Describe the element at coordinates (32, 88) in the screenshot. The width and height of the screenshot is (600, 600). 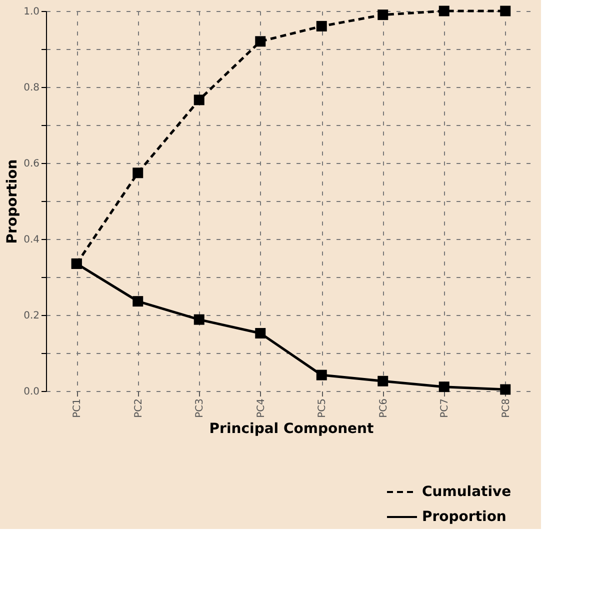
I see `y-tick-label: 0.8` at that location.